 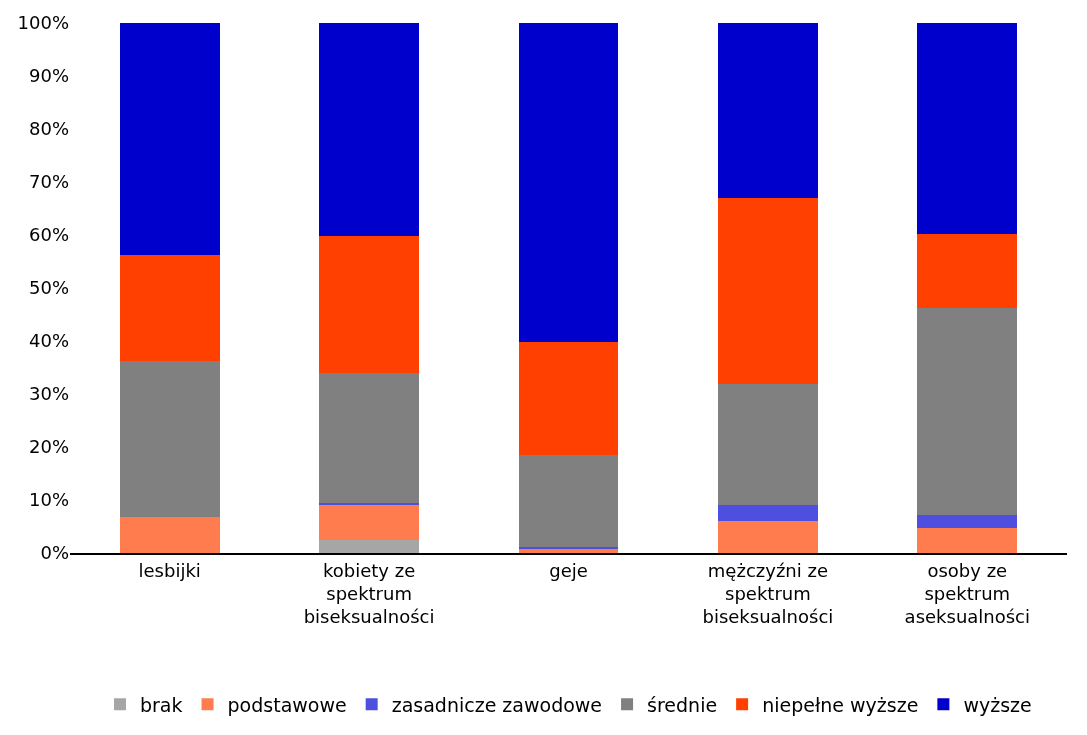 I want to click on legend-label: wyższe, so click(x=997, y=704).